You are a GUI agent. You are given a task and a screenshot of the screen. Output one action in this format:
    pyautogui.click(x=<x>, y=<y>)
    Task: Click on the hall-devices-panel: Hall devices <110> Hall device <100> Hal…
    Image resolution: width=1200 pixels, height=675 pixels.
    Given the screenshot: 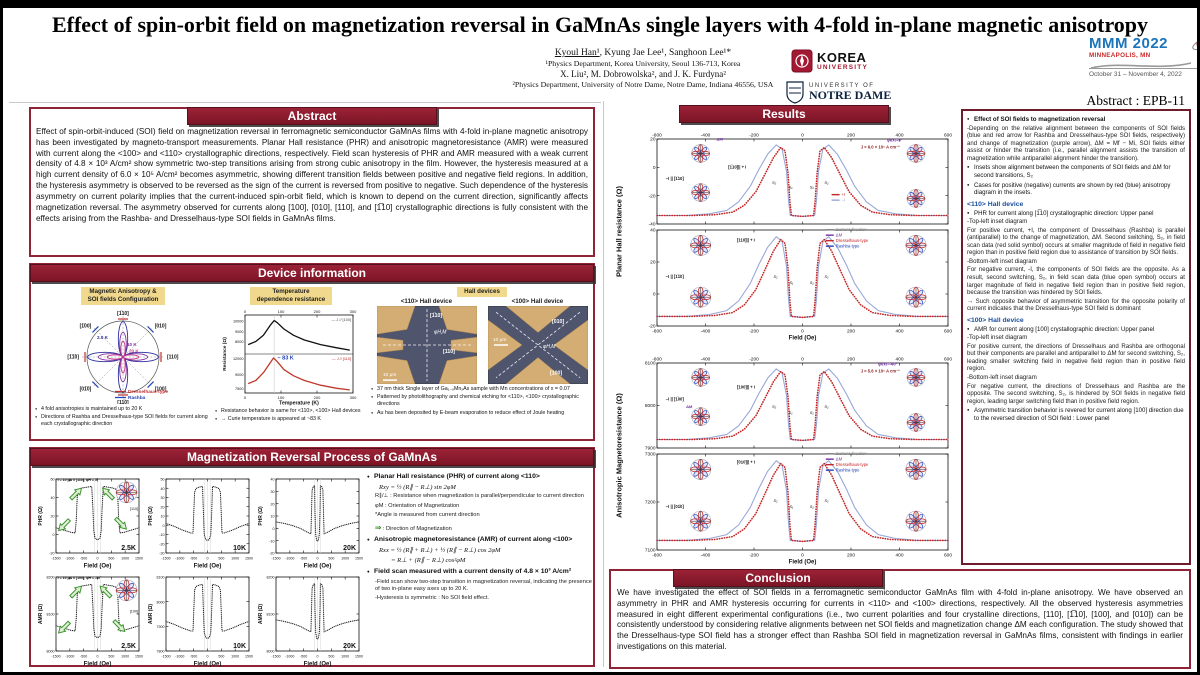 What is the action you would take?
    pyautogui.click(x=482, y=350)
    